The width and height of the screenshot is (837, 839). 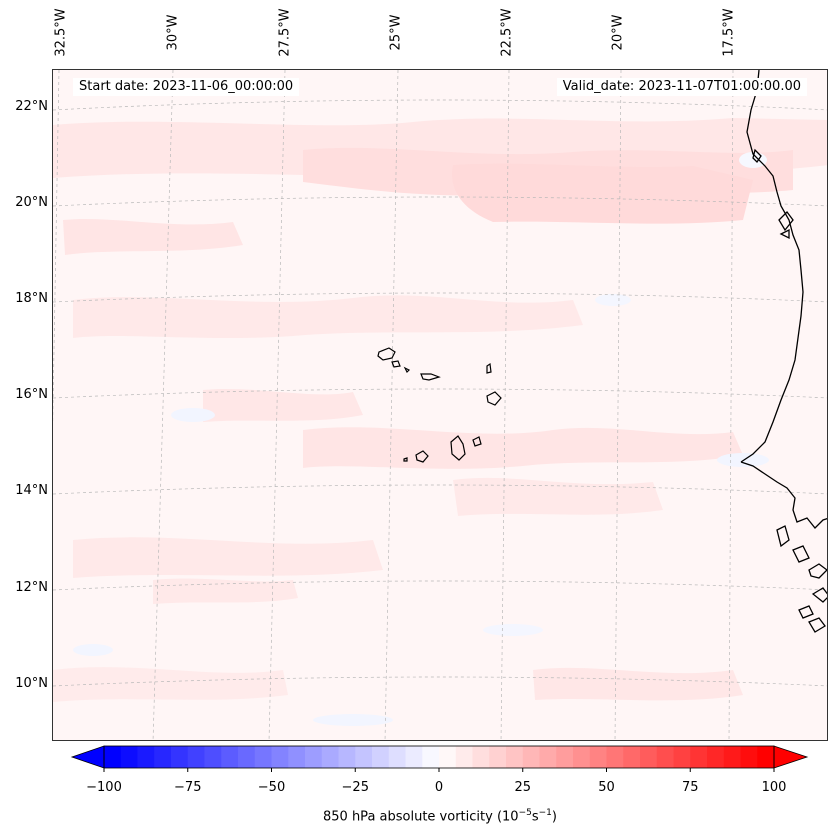 What do you see at coordinates (31, 587) in the screenshot?
I see `lat-label-12n: 12°N` at bounding box center [31, 587].